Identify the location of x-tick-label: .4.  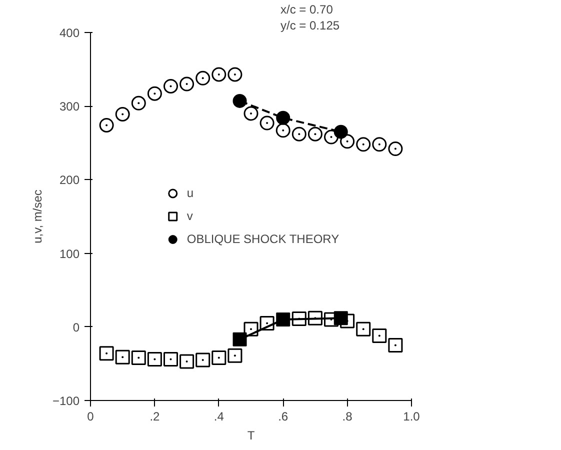
(219, 417).